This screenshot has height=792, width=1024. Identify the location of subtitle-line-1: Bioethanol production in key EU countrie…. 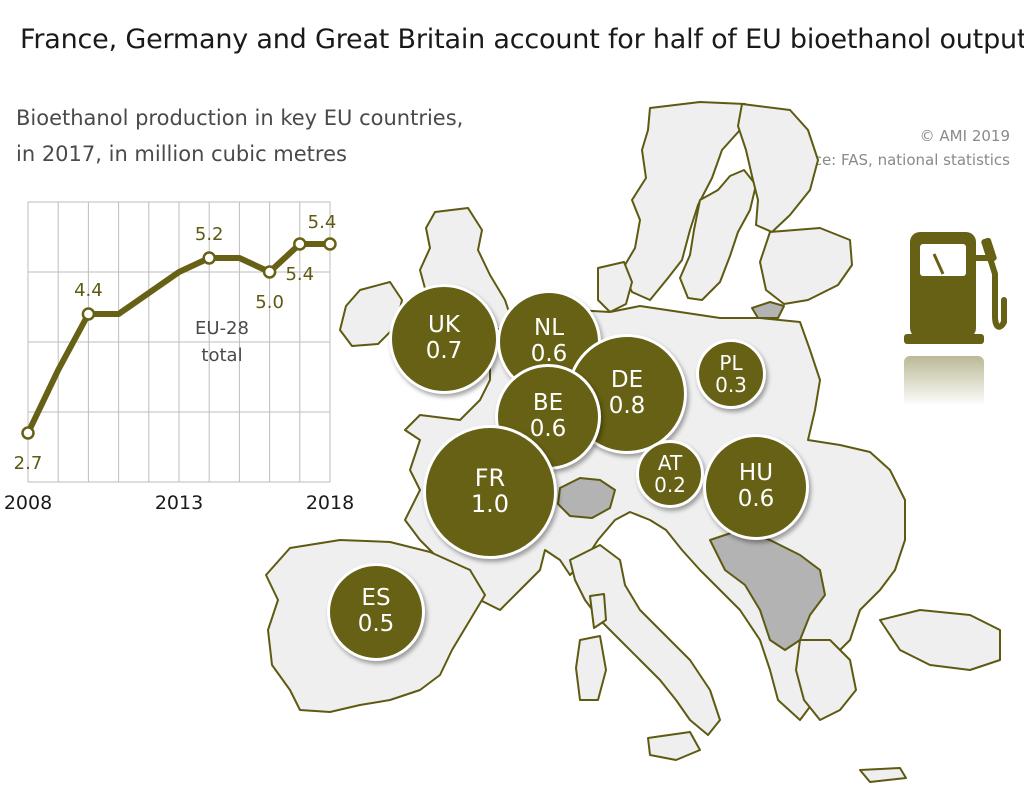
(240, 118).